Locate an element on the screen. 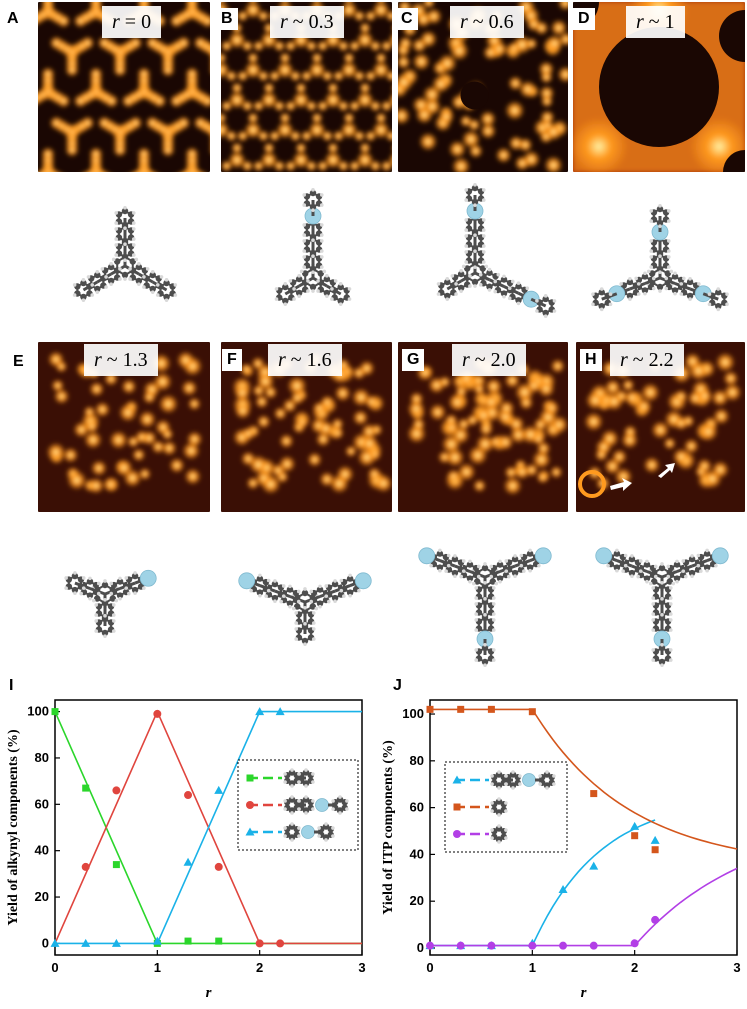 This screenshot has height=1009, width=747. molecule-f is located at coordinates (305, 586).